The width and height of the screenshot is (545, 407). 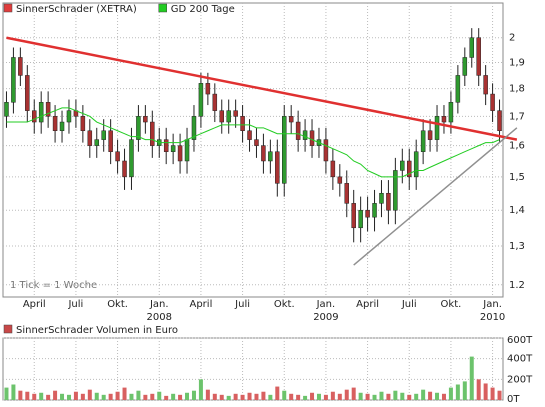 What do you see at coordinates (203, 9) in the screenshot?
I see `legend-label: GD 200 Tage` at bounding box center [203, 9].